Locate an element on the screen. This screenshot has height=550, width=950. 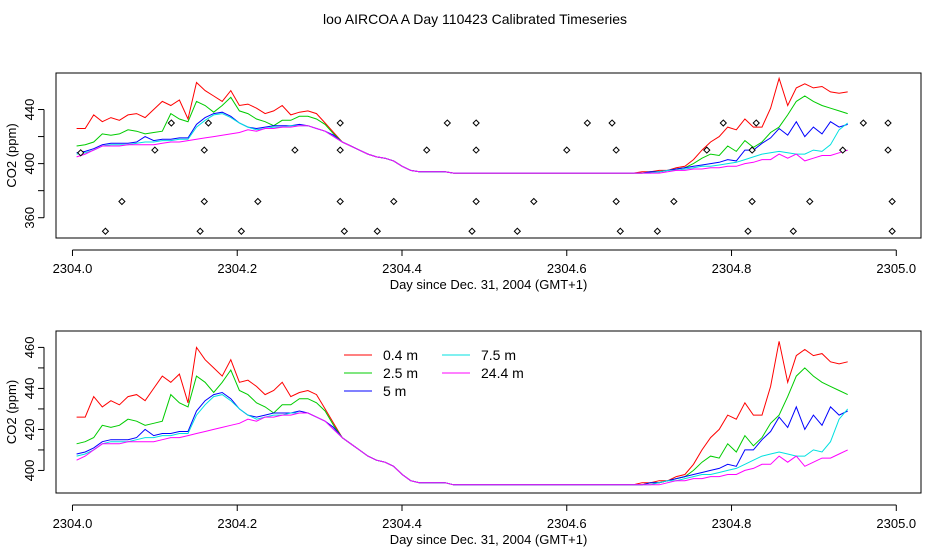
legend-label: 5 m is located at coordinates (394, 391).